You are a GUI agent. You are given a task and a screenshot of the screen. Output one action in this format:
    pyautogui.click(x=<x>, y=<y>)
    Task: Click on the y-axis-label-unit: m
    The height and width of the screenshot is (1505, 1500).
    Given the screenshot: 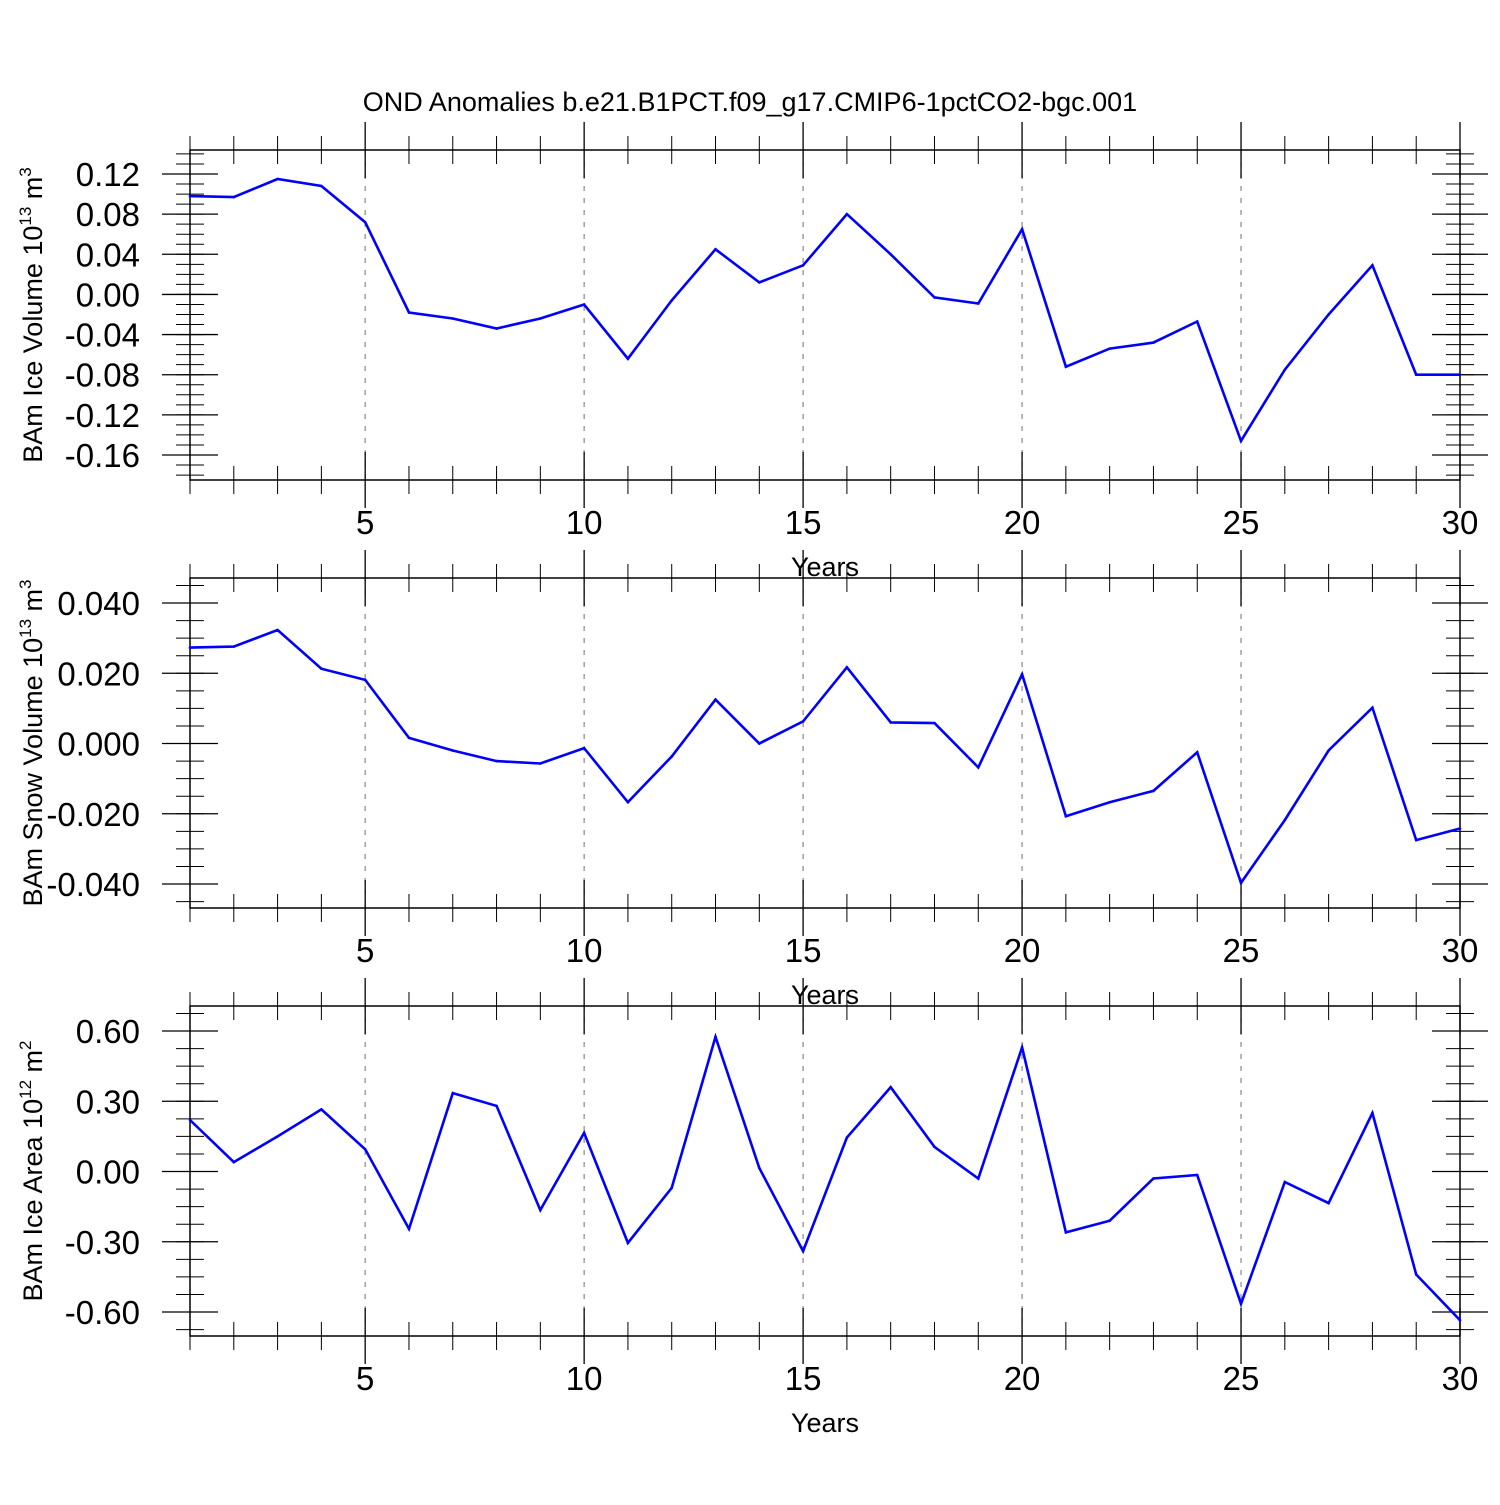 What is the action you would take?
    pyautogui.click(x=33, y=192)
    